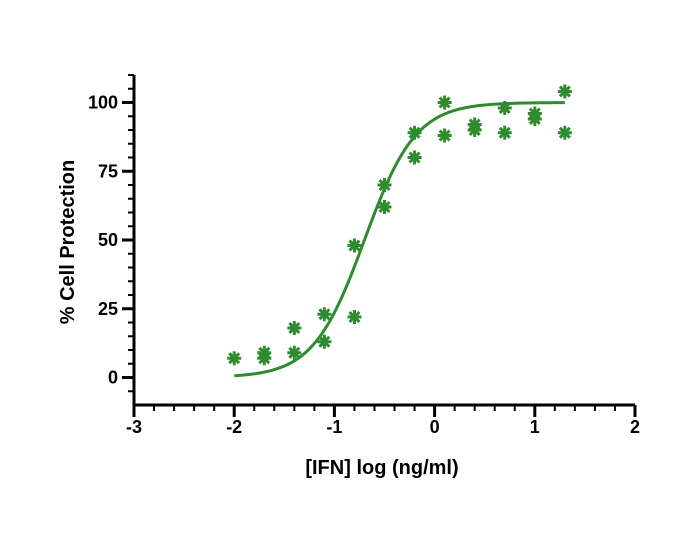 This screenshot has width=690, height=550. Describe the element at coordinates (334, 427) in the screenshot. I see `x-tick-label: -1` at that location.